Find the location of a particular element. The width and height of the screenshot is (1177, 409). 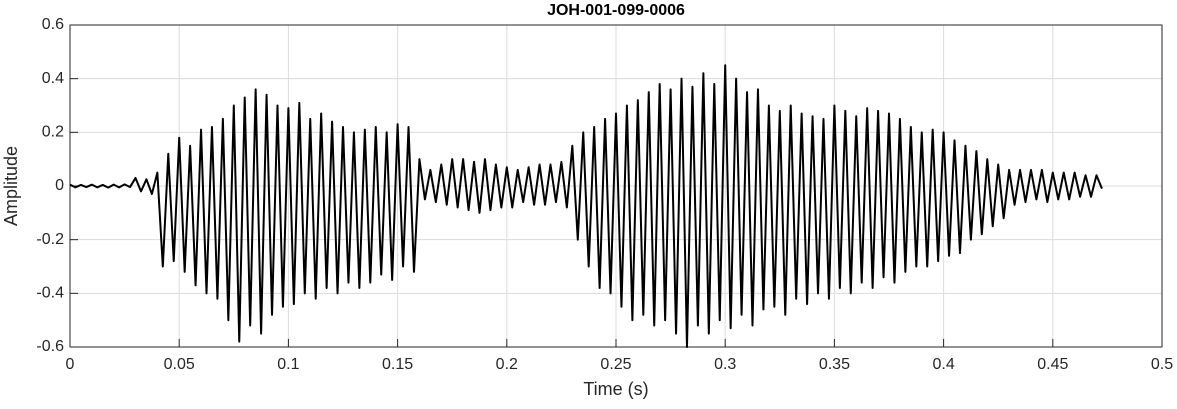

y-tick-label: -0.4 is located at coordinates (50, 293).